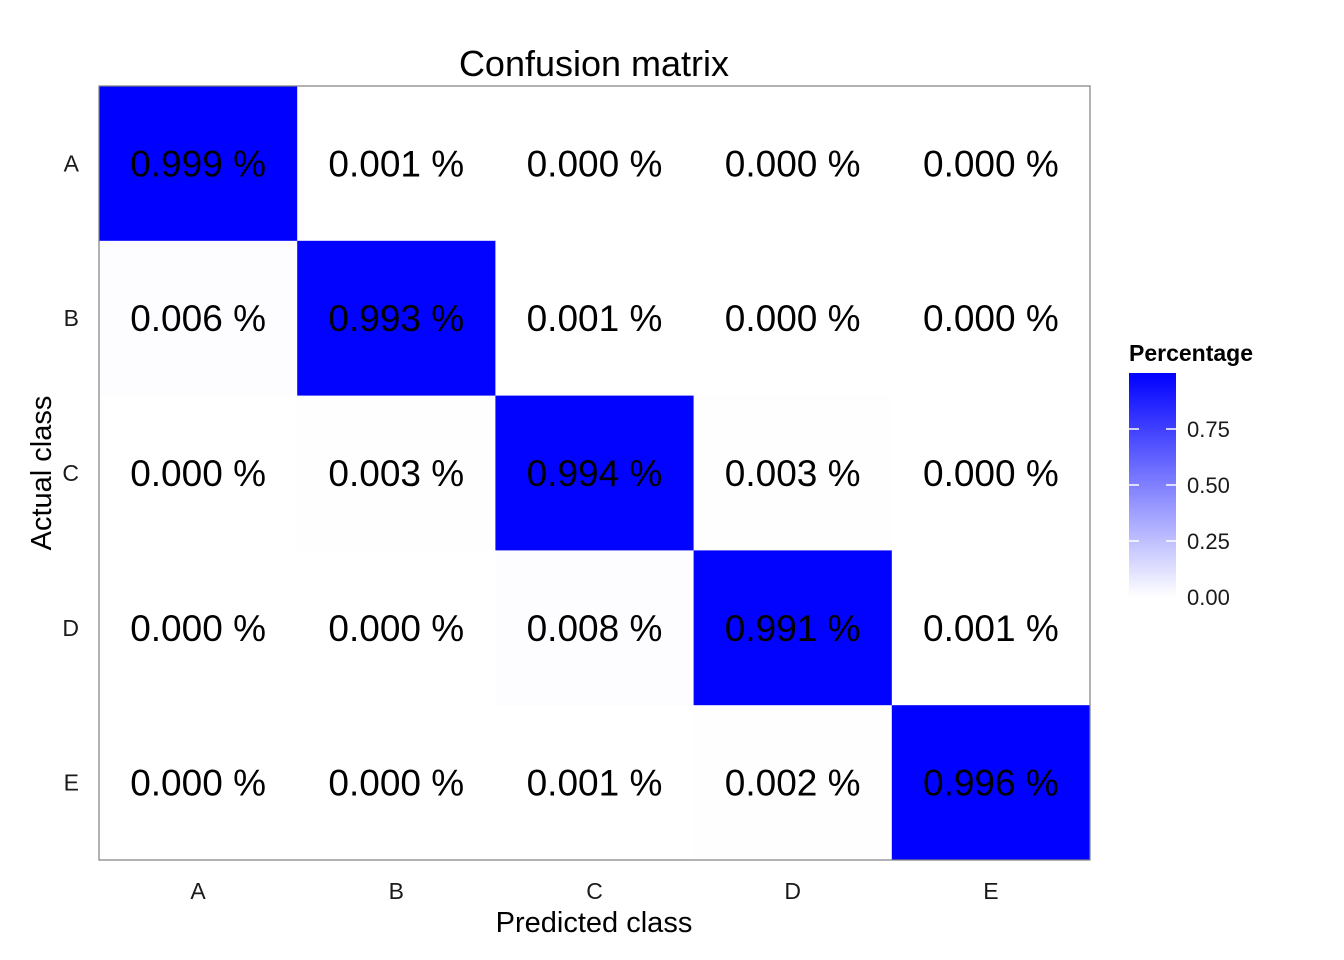 Image resolution: width=1344 pixels, height=960 pixels. Describe the element at coordinates (72, 163) in the screenshot. I see `y-tick-label: A` at that location.